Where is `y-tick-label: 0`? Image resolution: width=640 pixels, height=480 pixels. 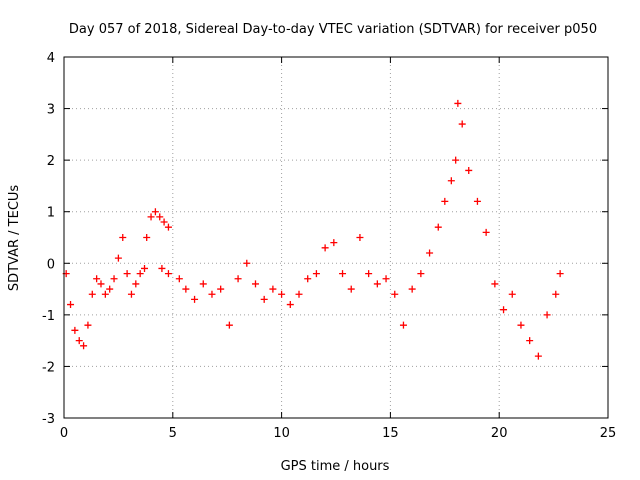
y-tick-label: 0 is located at coordinates (51, 264).